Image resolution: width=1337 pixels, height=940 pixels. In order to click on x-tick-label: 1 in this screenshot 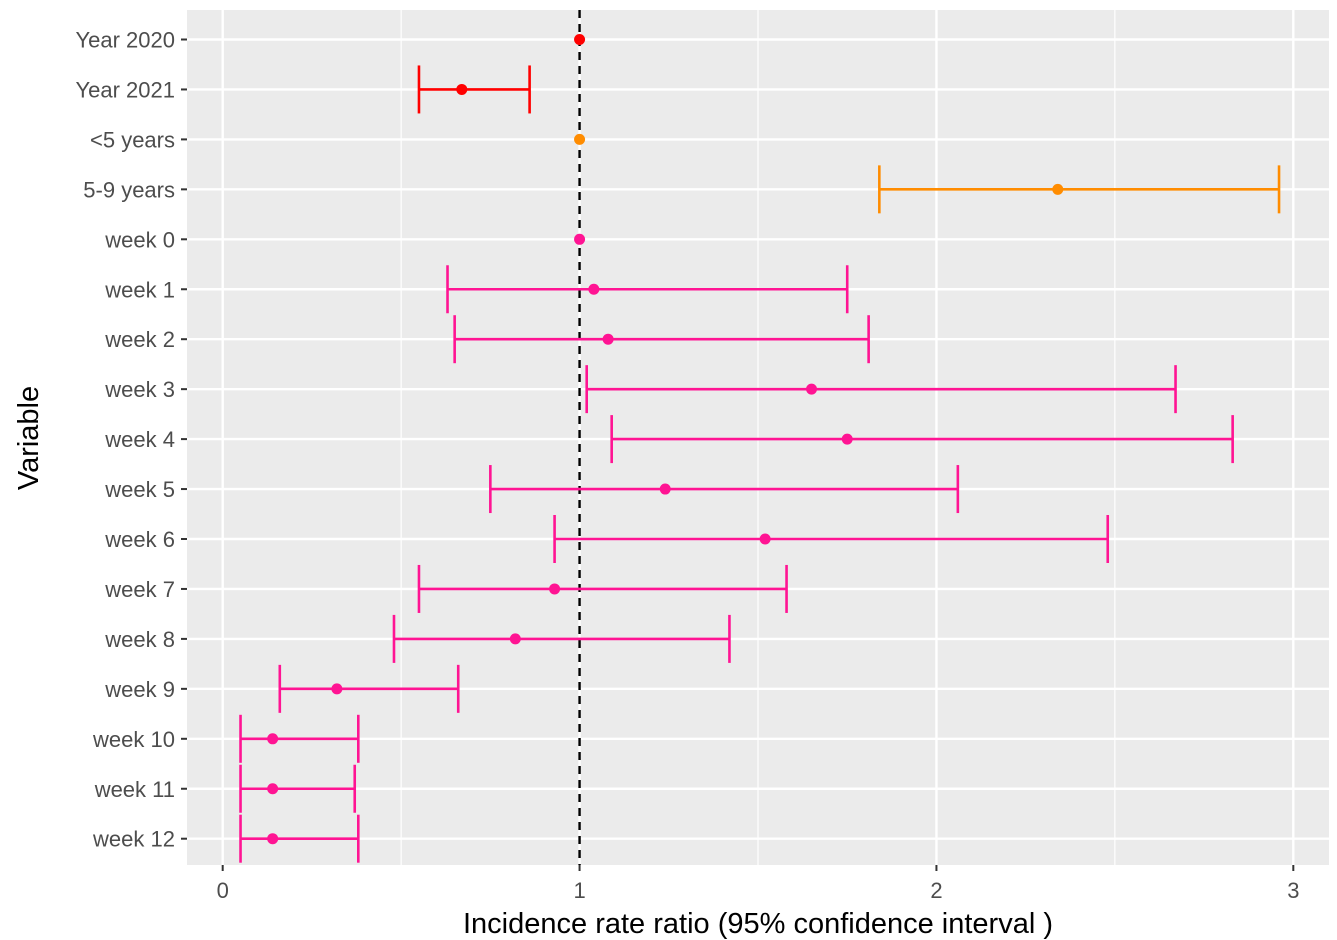, I will do `click(579, 890)`.